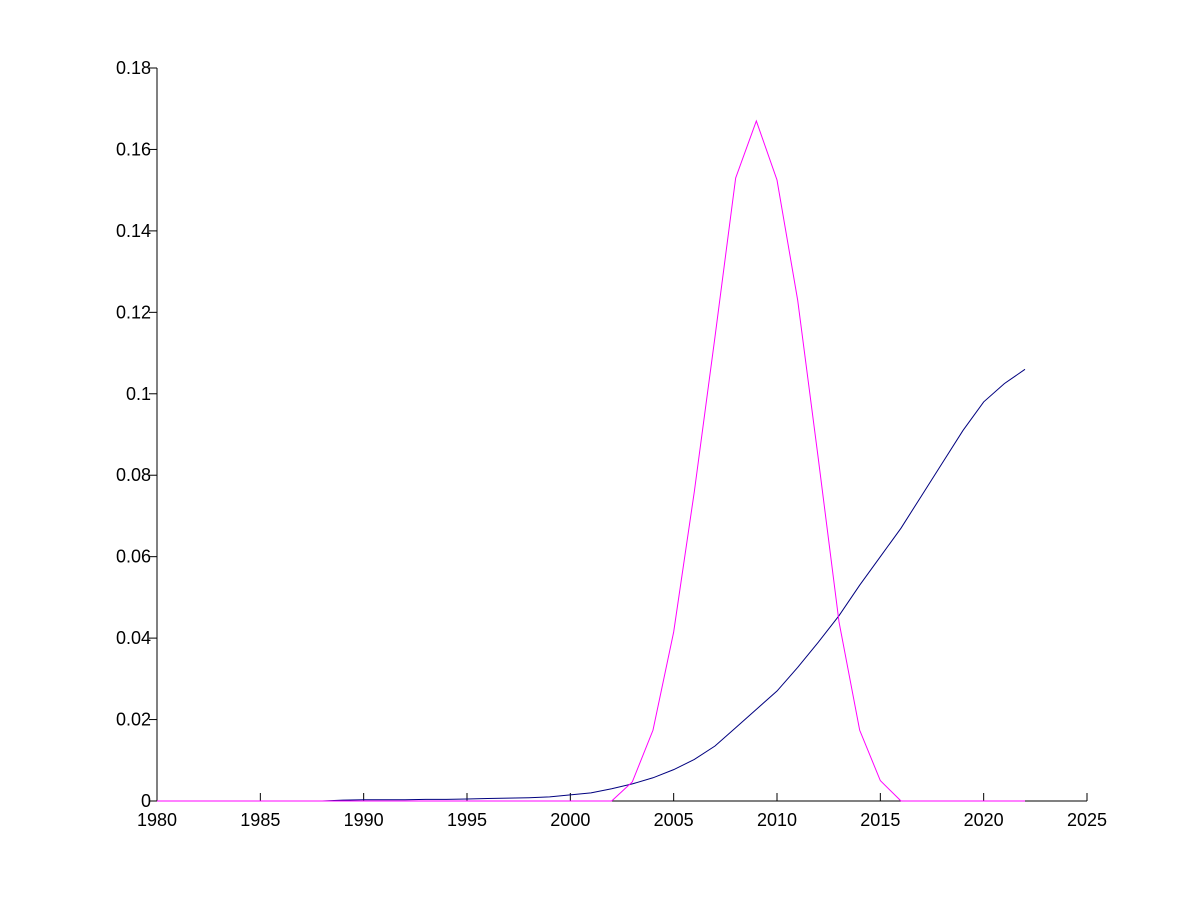  What do you see at coordinates (138, 394) in the screenshot?
I see `y-tick-label: 0.1` at bounding box center [138, 394].